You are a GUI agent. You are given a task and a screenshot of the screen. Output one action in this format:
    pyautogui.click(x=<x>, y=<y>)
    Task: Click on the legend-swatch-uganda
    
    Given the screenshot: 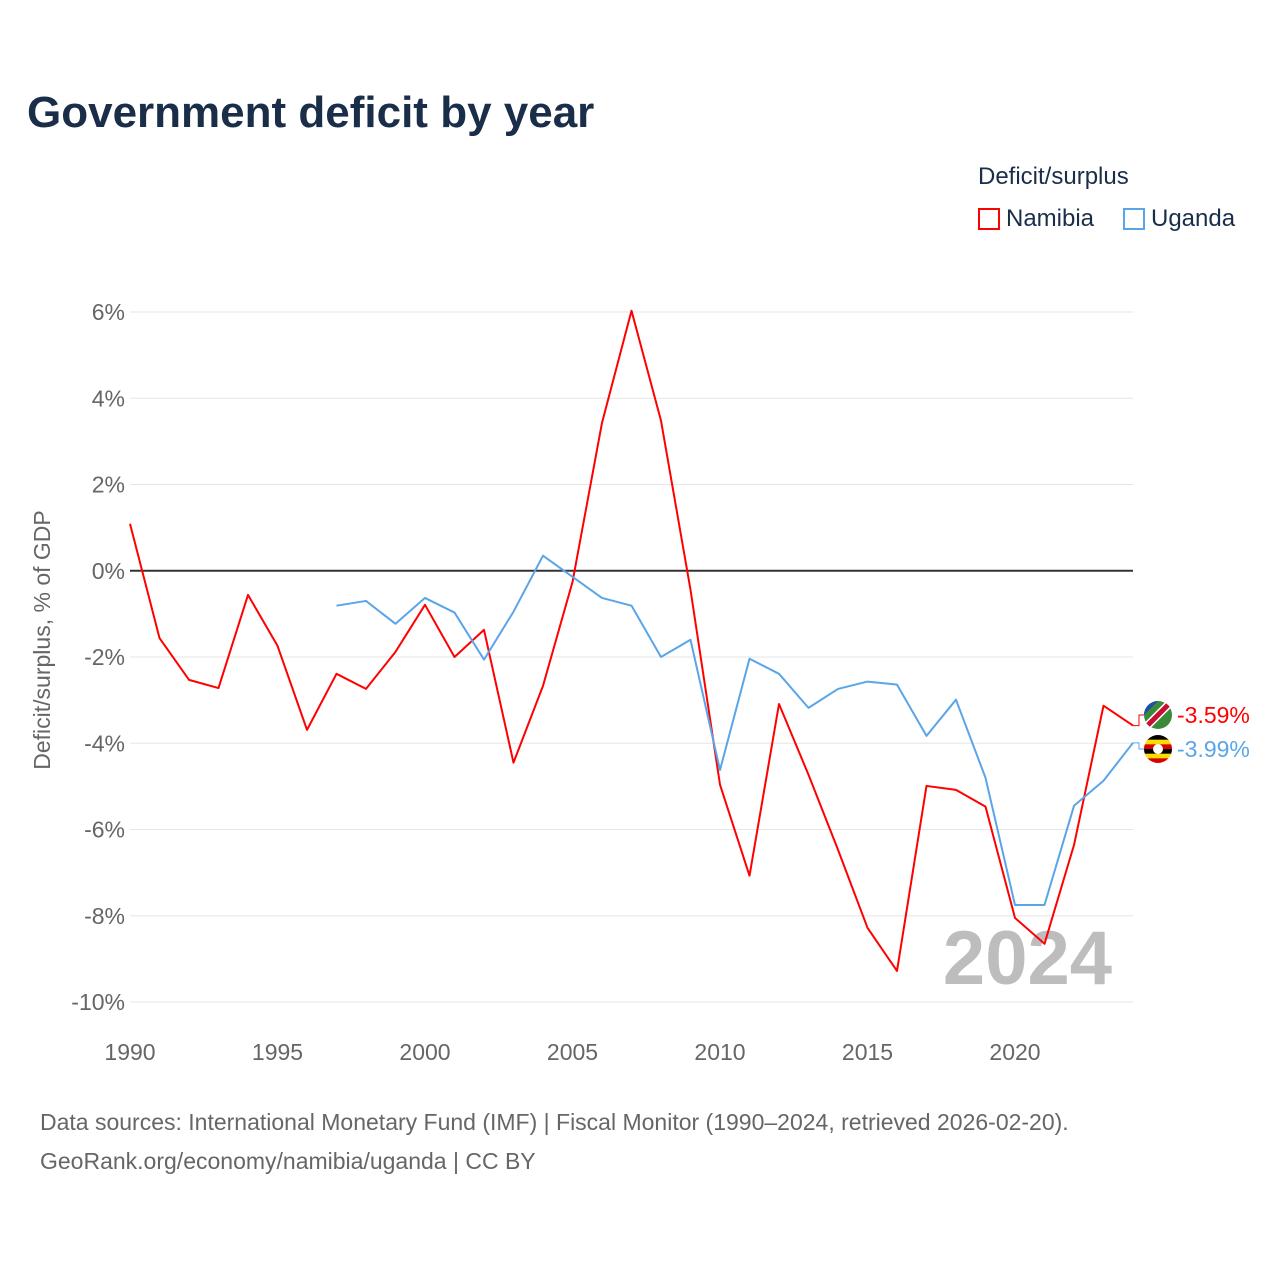 What is the action you would take?
    pyautogui.click(x=1134, y=219)
    